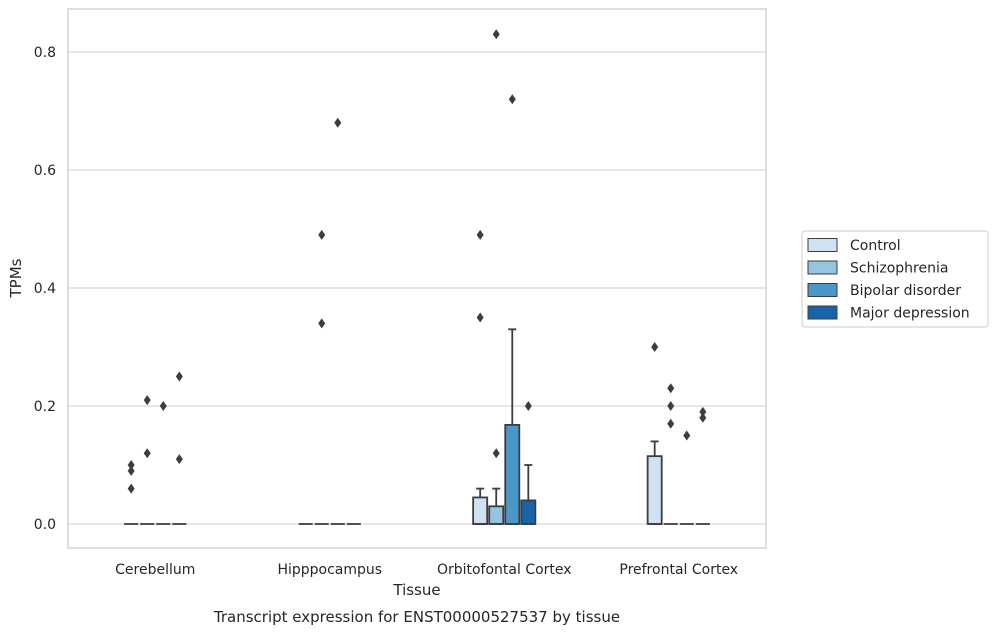 Image resolution: width=997 pixels, height=634 pixels. I want to click on legend-frame, so click(895, 279).